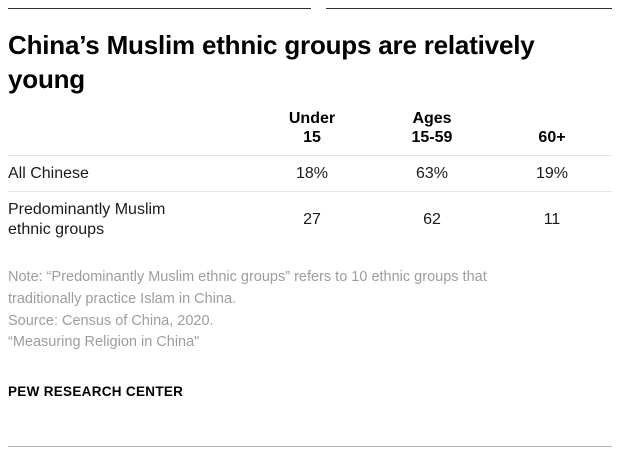 The height and width of the screenshot is (454, 620). Describe the element at coordinates (552, 219) in the screenshot. I see `cell-60-plus: 11` at that location.